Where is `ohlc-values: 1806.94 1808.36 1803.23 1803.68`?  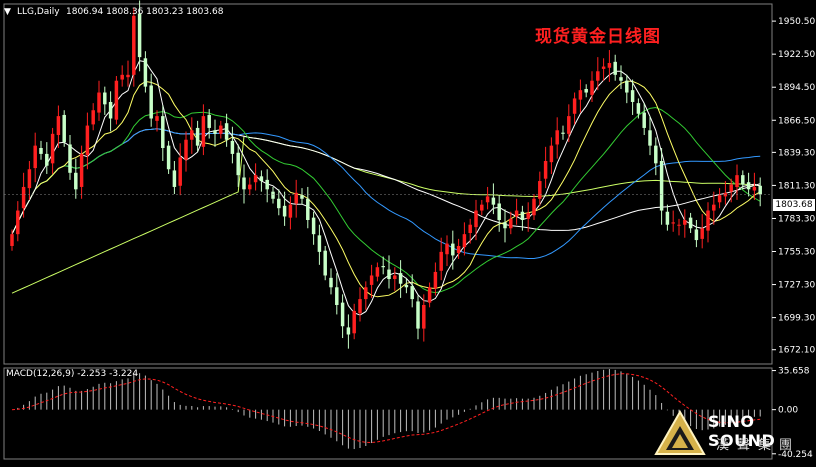
ohlc-values: 1806.94 1808.36 1803.23 1803.68 is located at coordinates (145, 12).